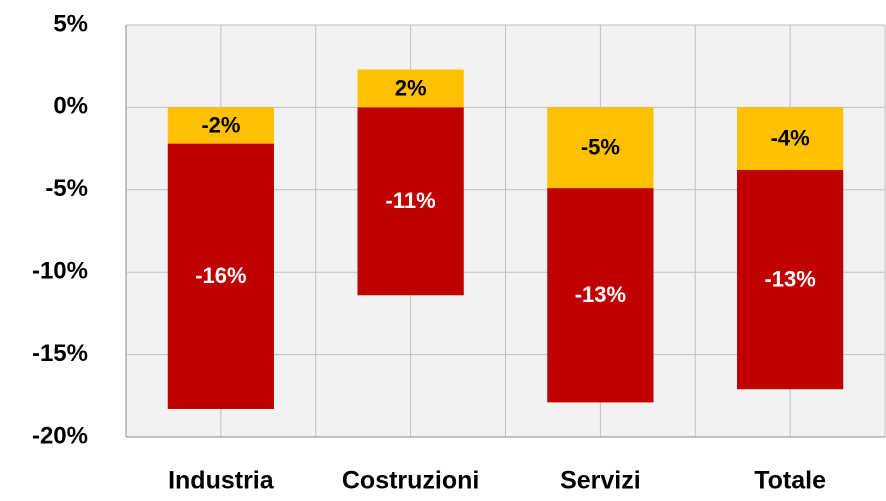 The image size is (886, 501). I want to click on x-tick-label: Industria, so click(221, 481).